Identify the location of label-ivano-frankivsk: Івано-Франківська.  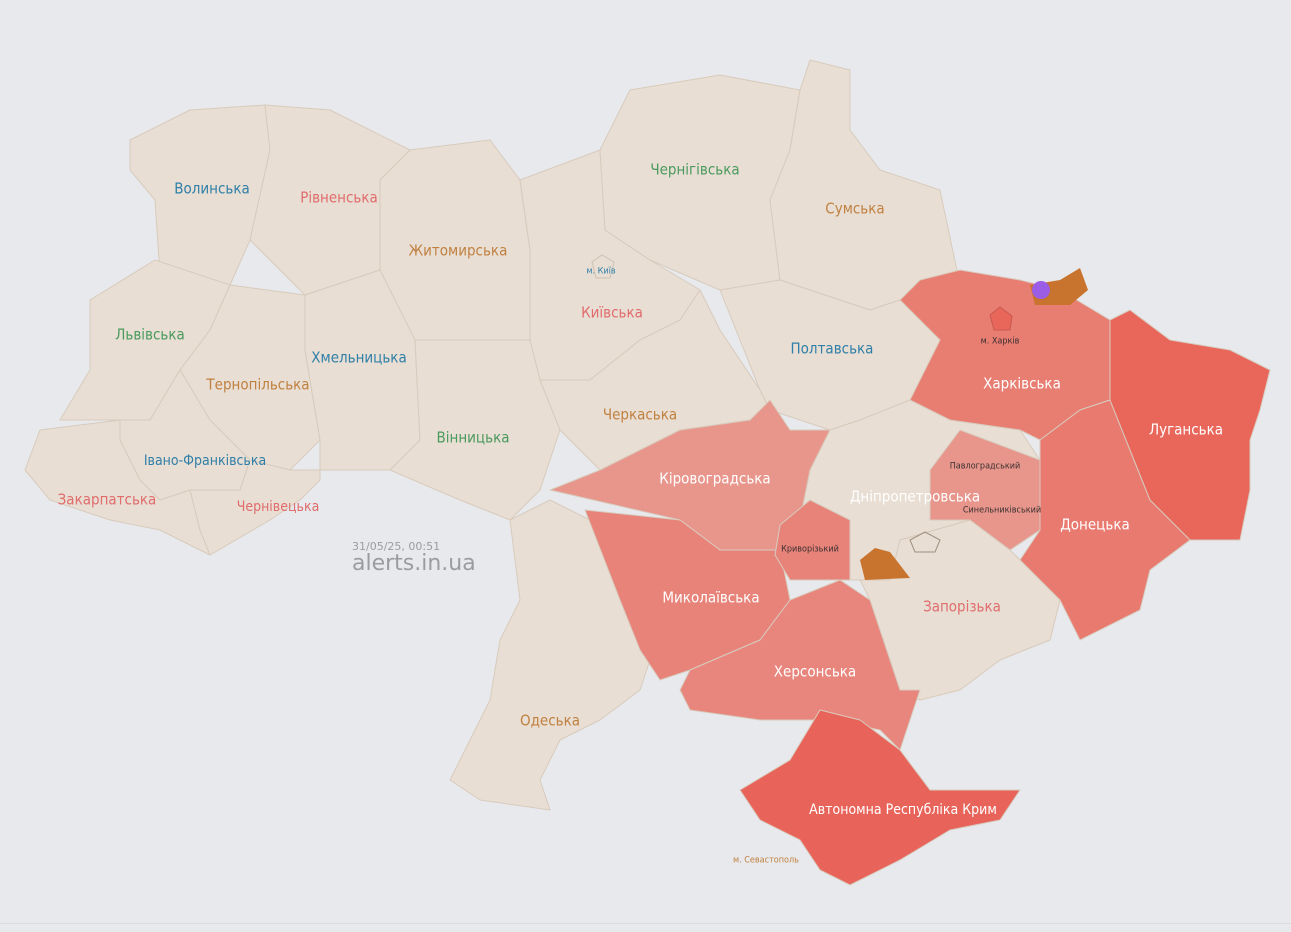
(205, 461).